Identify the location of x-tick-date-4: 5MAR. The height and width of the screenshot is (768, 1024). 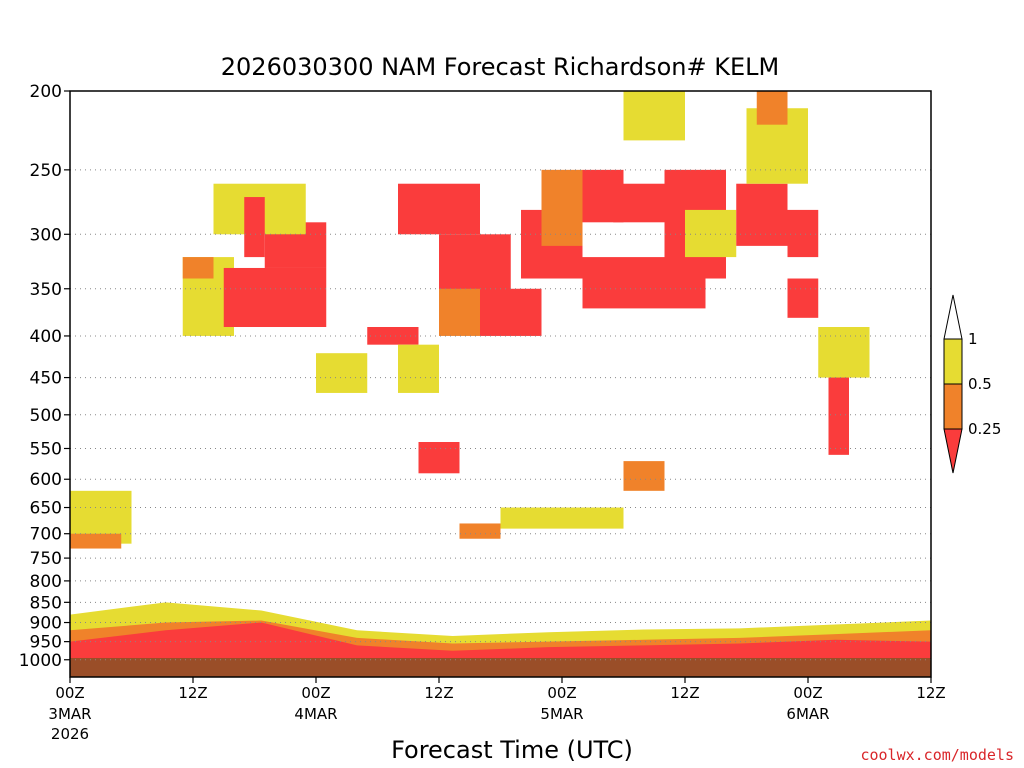
(561, 714).